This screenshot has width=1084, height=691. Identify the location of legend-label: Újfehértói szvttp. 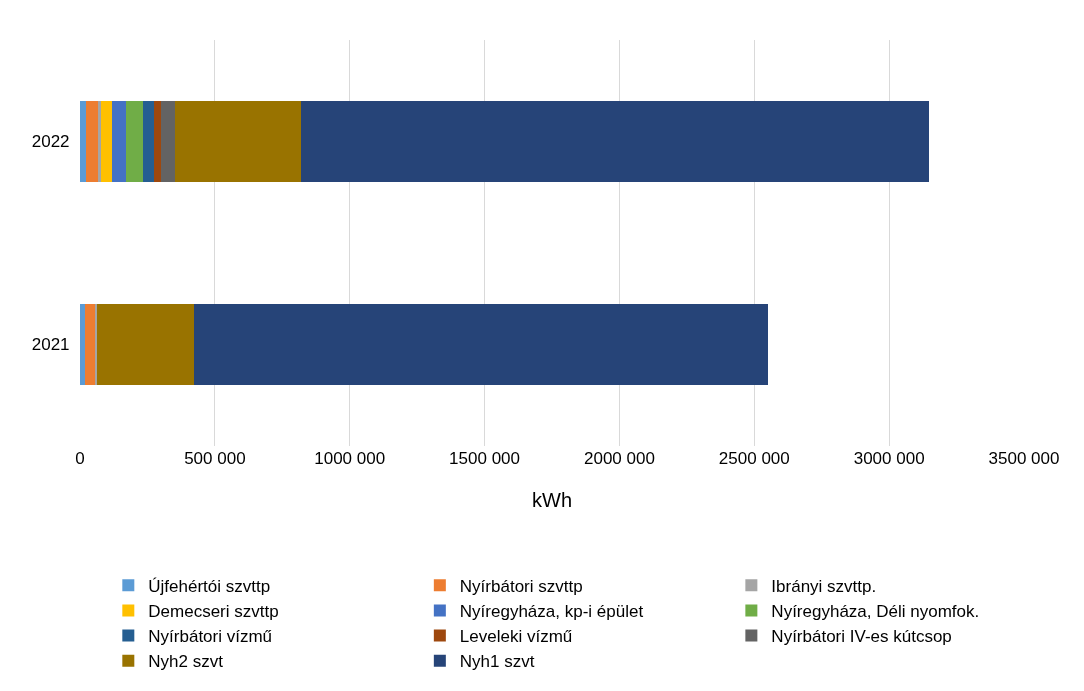
(209, 586).